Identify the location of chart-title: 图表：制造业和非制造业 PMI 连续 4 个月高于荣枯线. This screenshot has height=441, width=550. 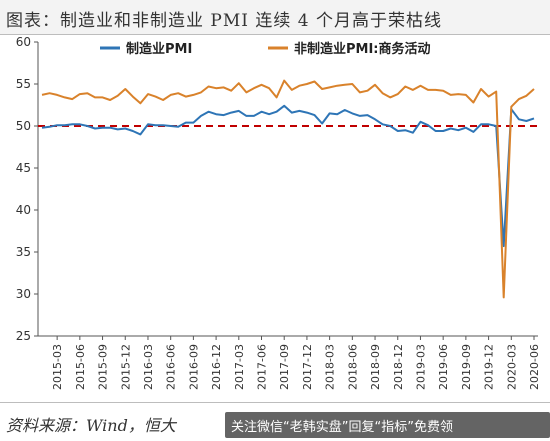
(224, 21).